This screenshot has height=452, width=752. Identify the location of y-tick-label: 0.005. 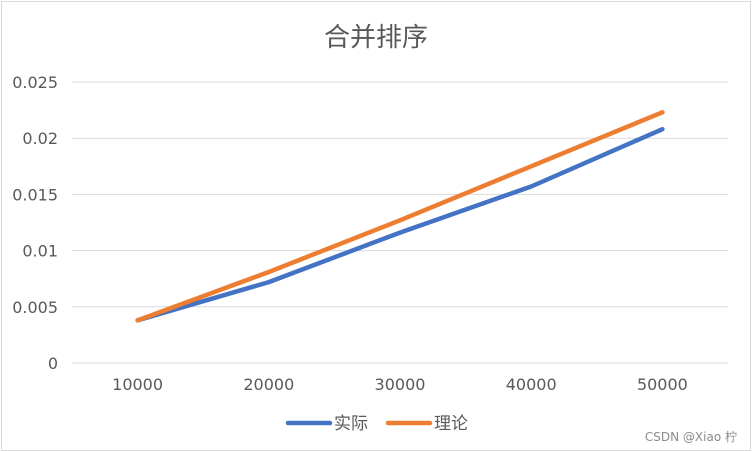
(35, 307).